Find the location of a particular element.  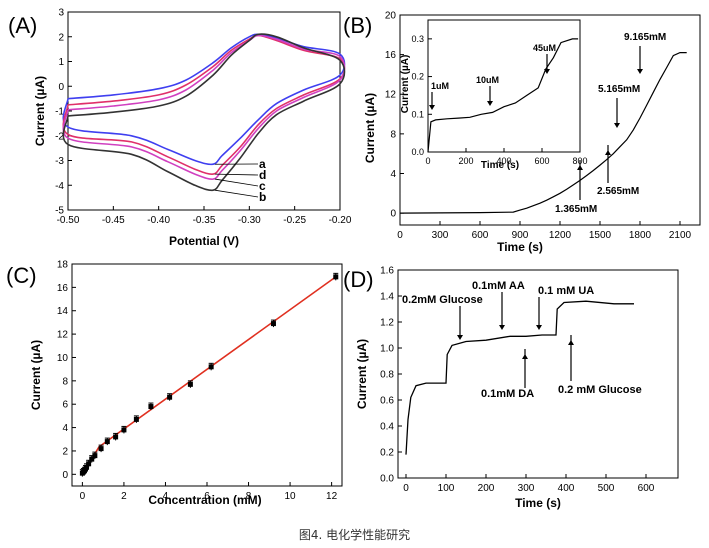

panel-d-label: (D) is located at coordinates (358, 279).